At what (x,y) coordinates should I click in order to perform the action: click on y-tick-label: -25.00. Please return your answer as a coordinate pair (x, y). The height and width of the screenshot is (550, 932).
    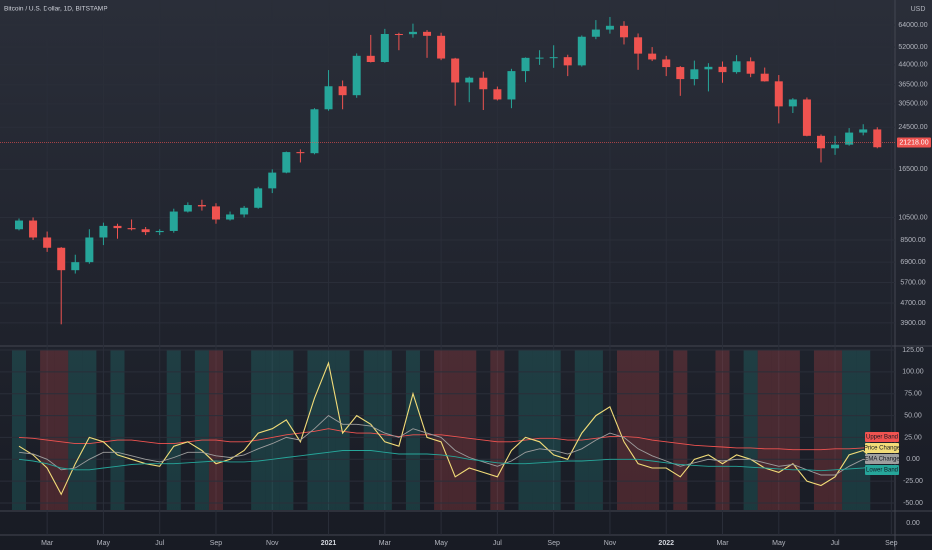
    Looking at the image, I should click on (913, 481).